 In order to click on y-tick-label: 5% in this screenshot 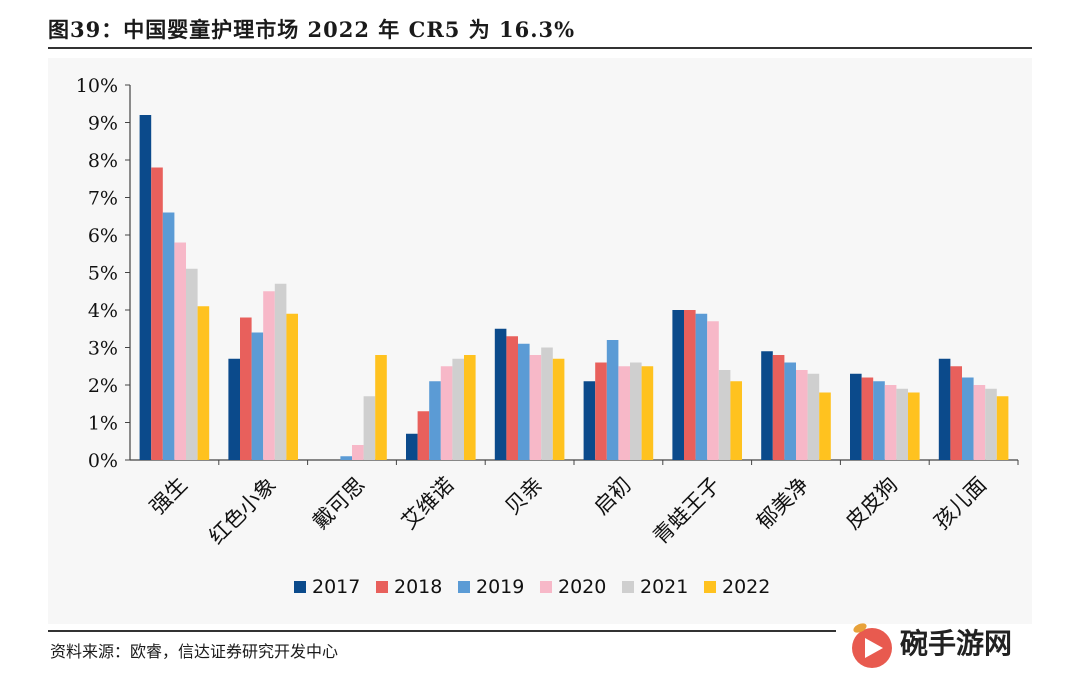, I will do `click(103, 274)`.